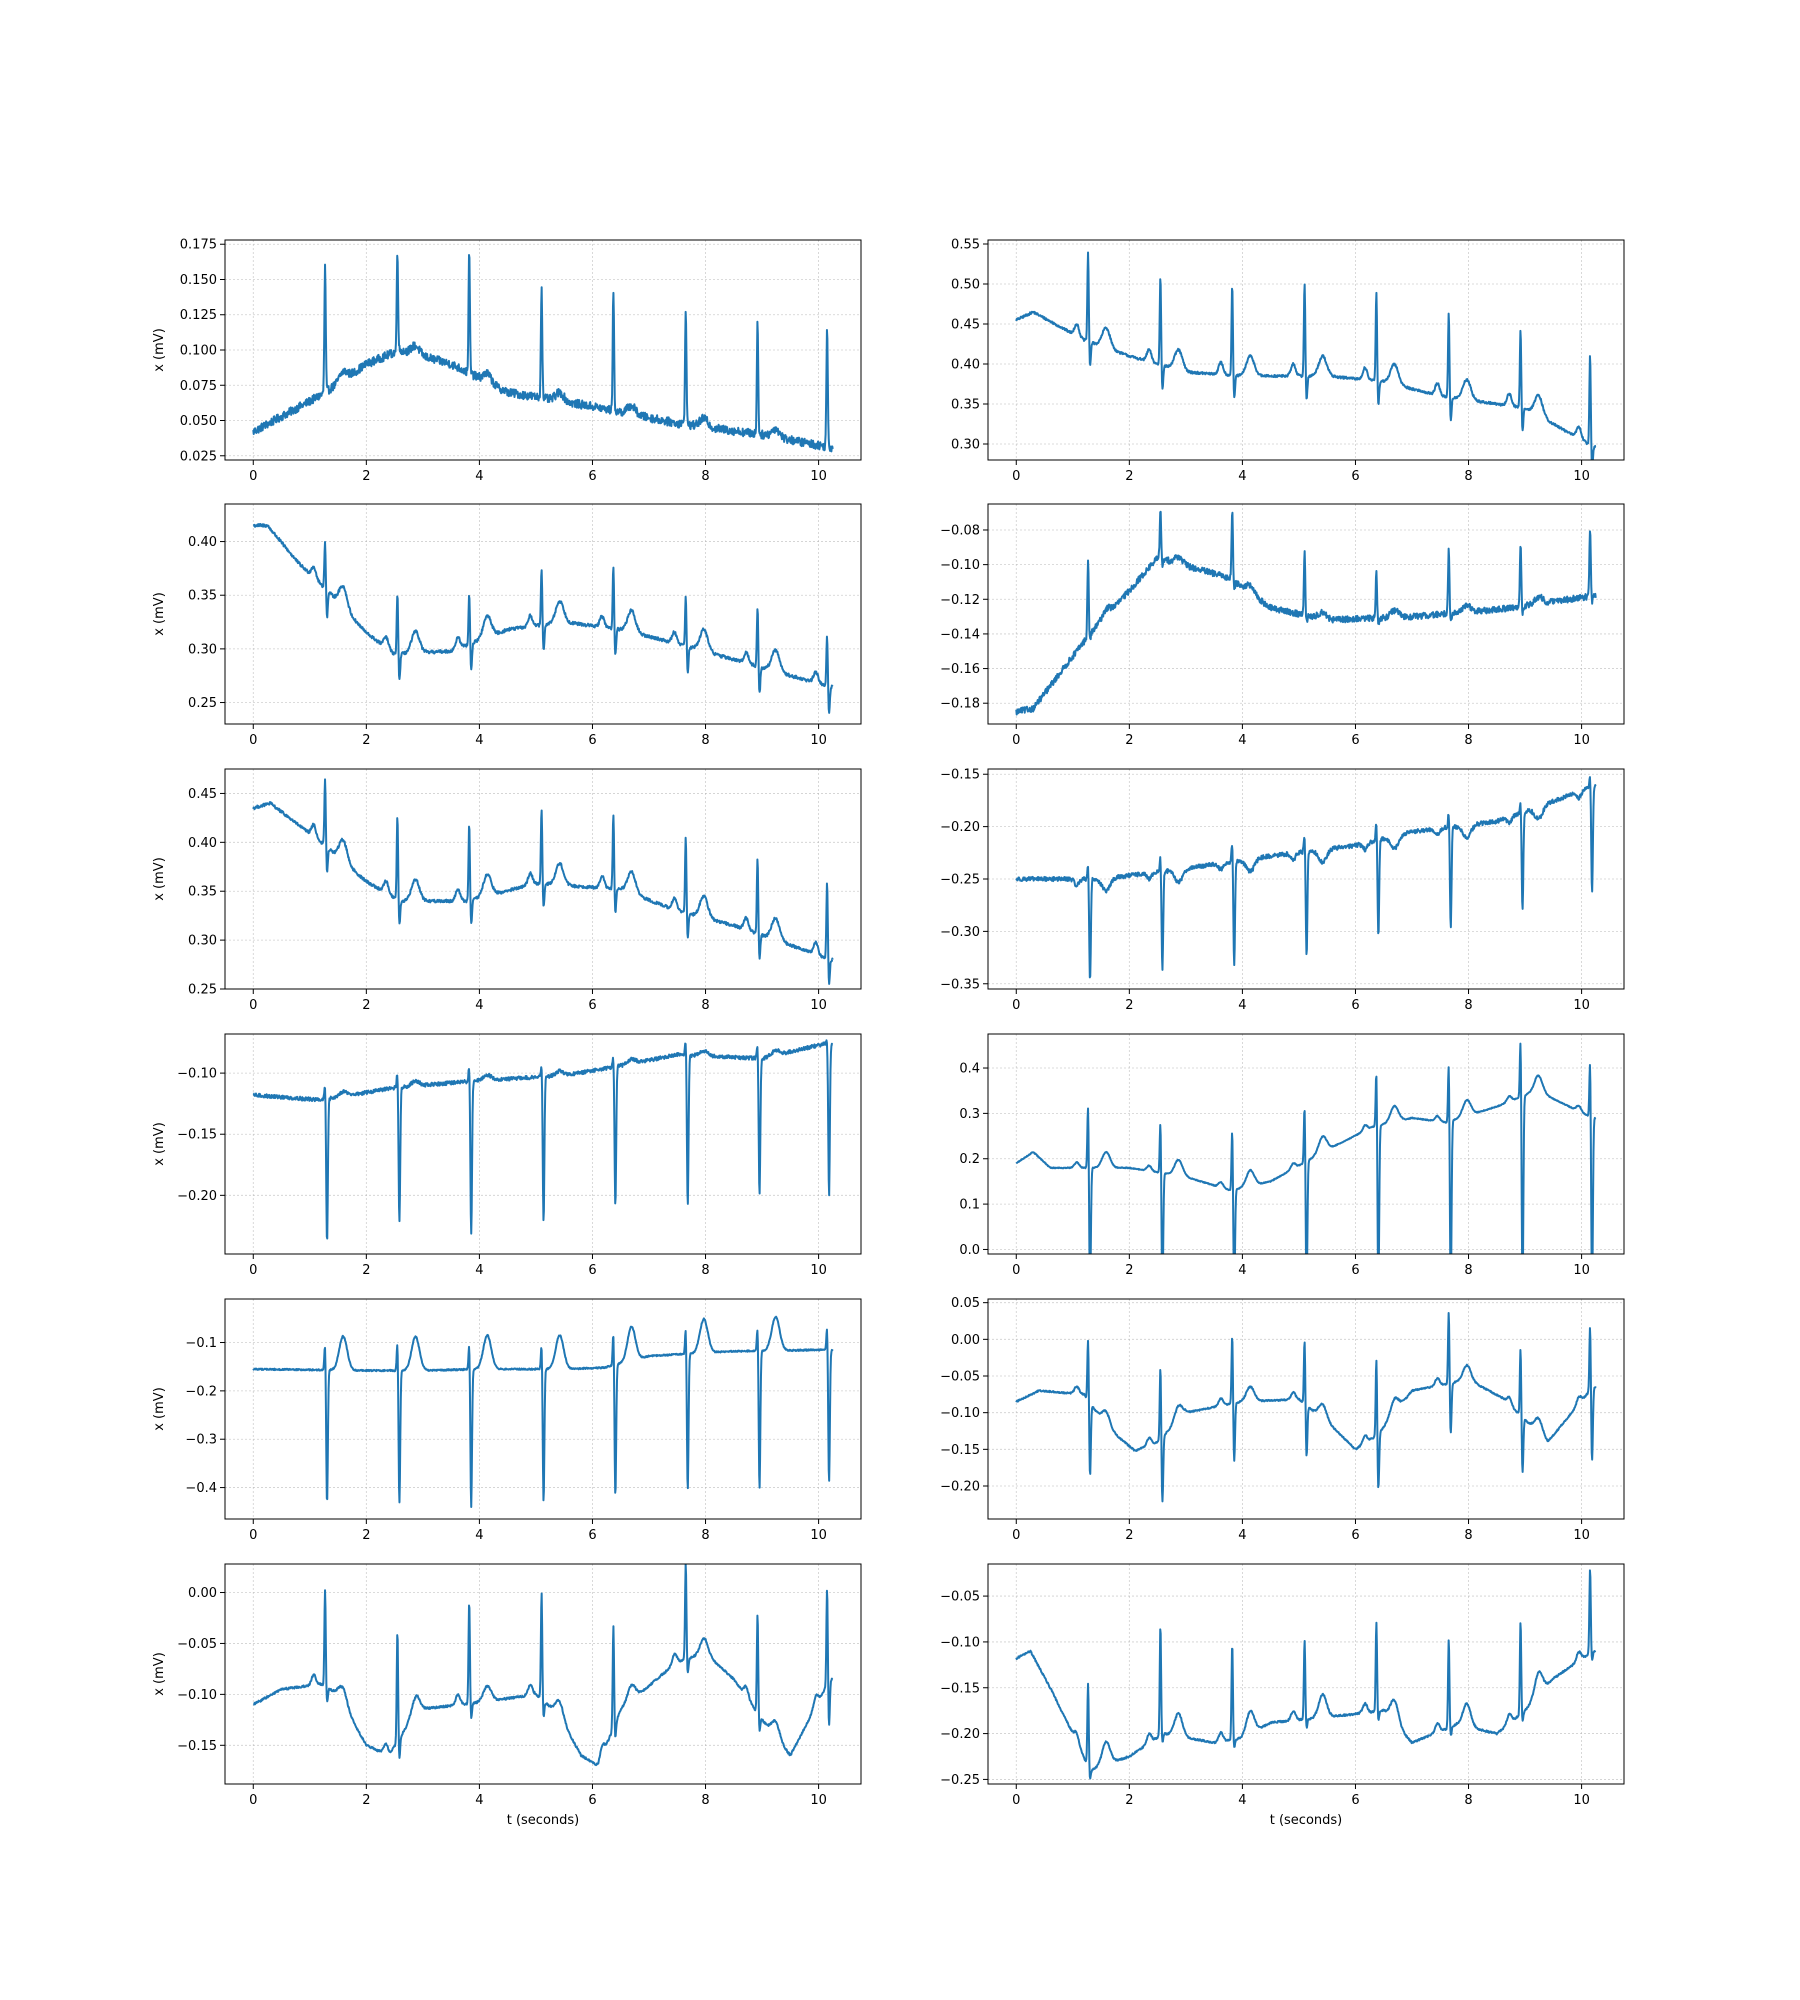 The height and width of the screenshot is (2000, 1800). I want to click on subplot-r5-c2: 0 2 4 6 8 10 −0.20 −0.15 −0.10 −0.05 0.00 0.05, so click(1282, 1419).